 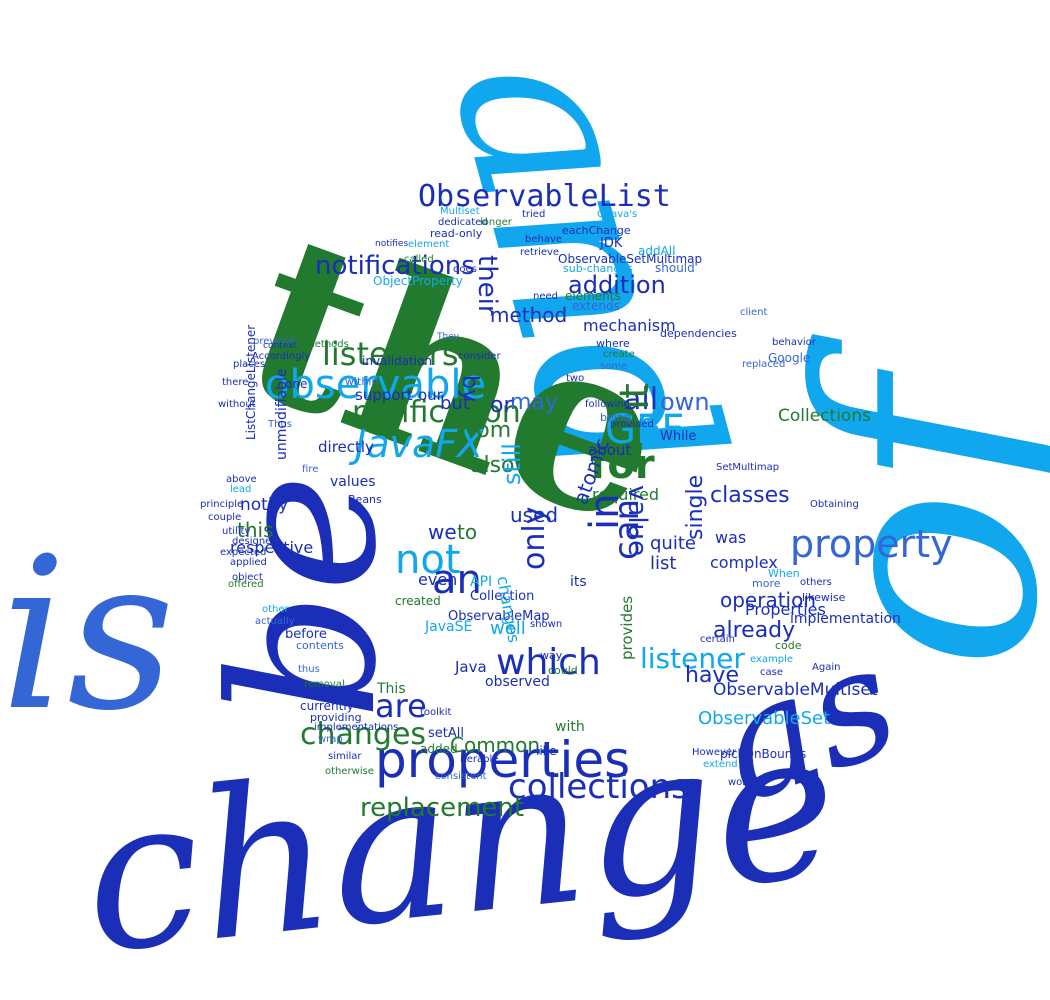 What do you see at coordinates (442, 808) in the screenshot?
I see `word-replacement: replacement` at bounding box center [442, 808].